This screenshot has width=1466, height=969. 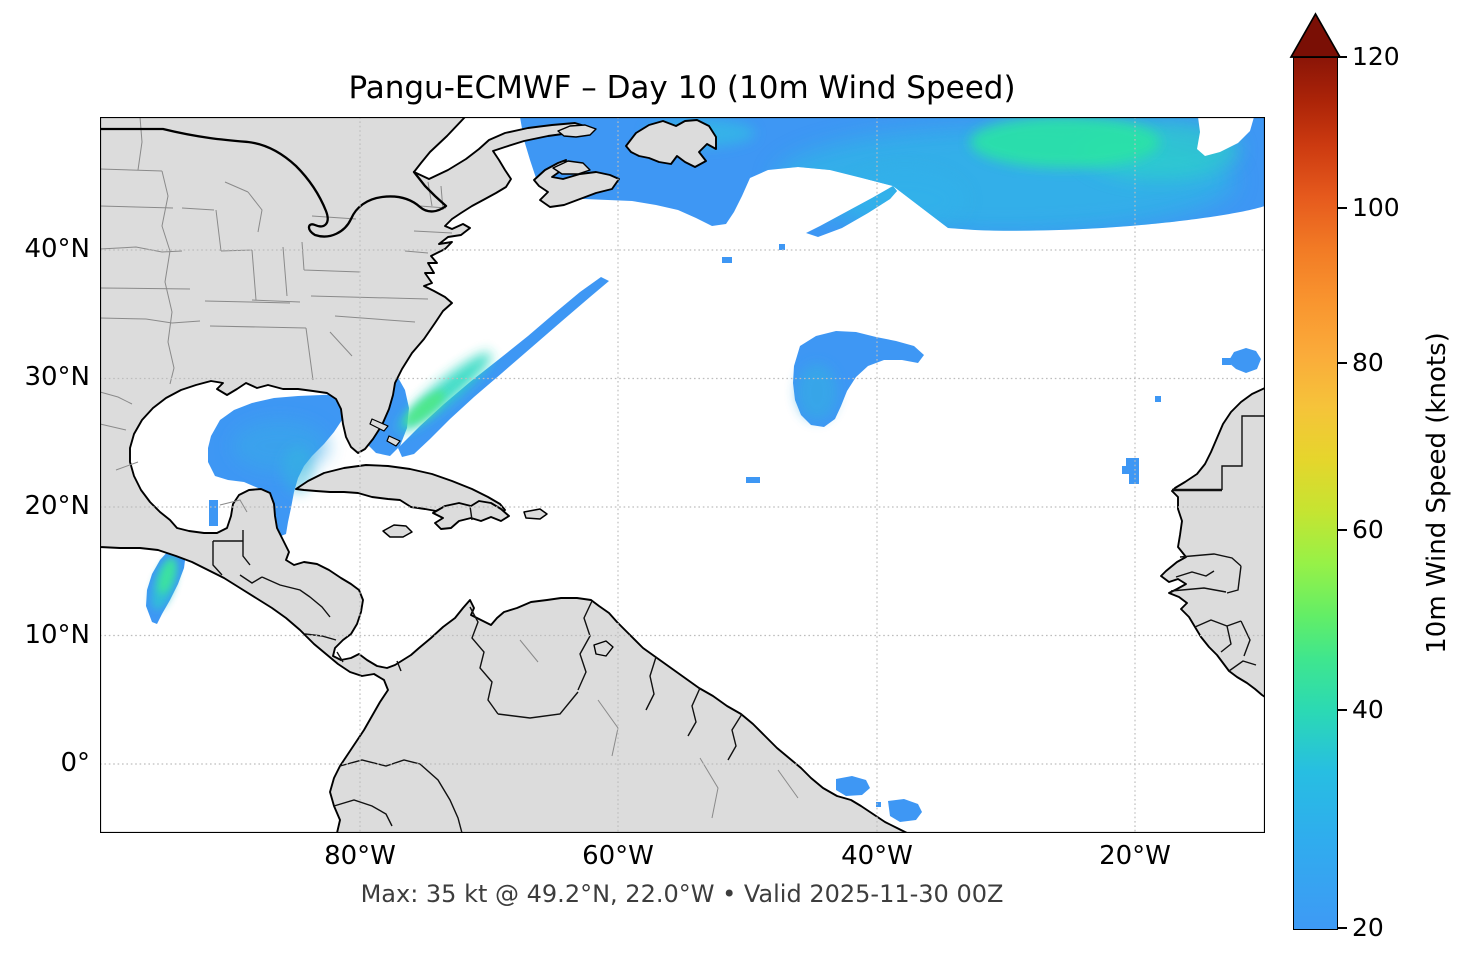 What do you see at coordinates (1368, 927) in the screenshot?
I see `colorbar-tick-label: 20` at bounding box center [1368, 927].